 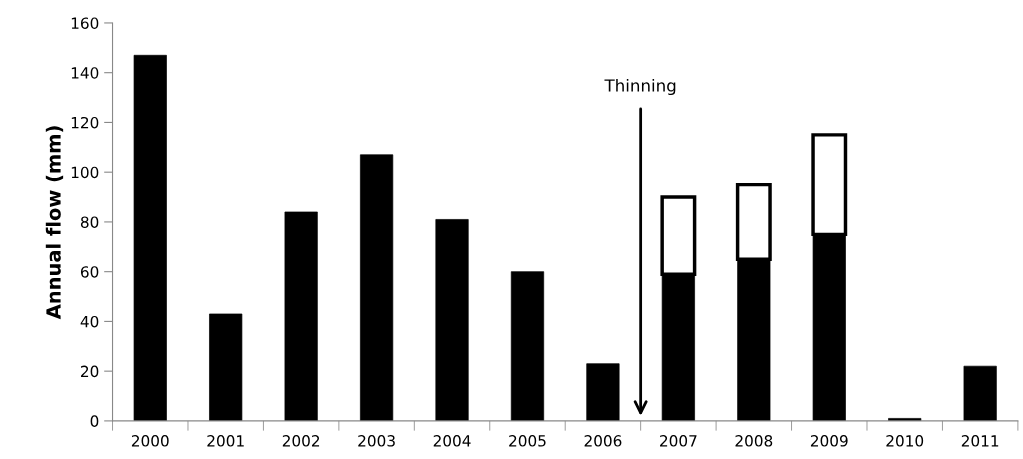 What do you see at coordinates (829, 441) in the screenshot?
I see `x-tick-label: 2009` at bounding box center [829, 441].